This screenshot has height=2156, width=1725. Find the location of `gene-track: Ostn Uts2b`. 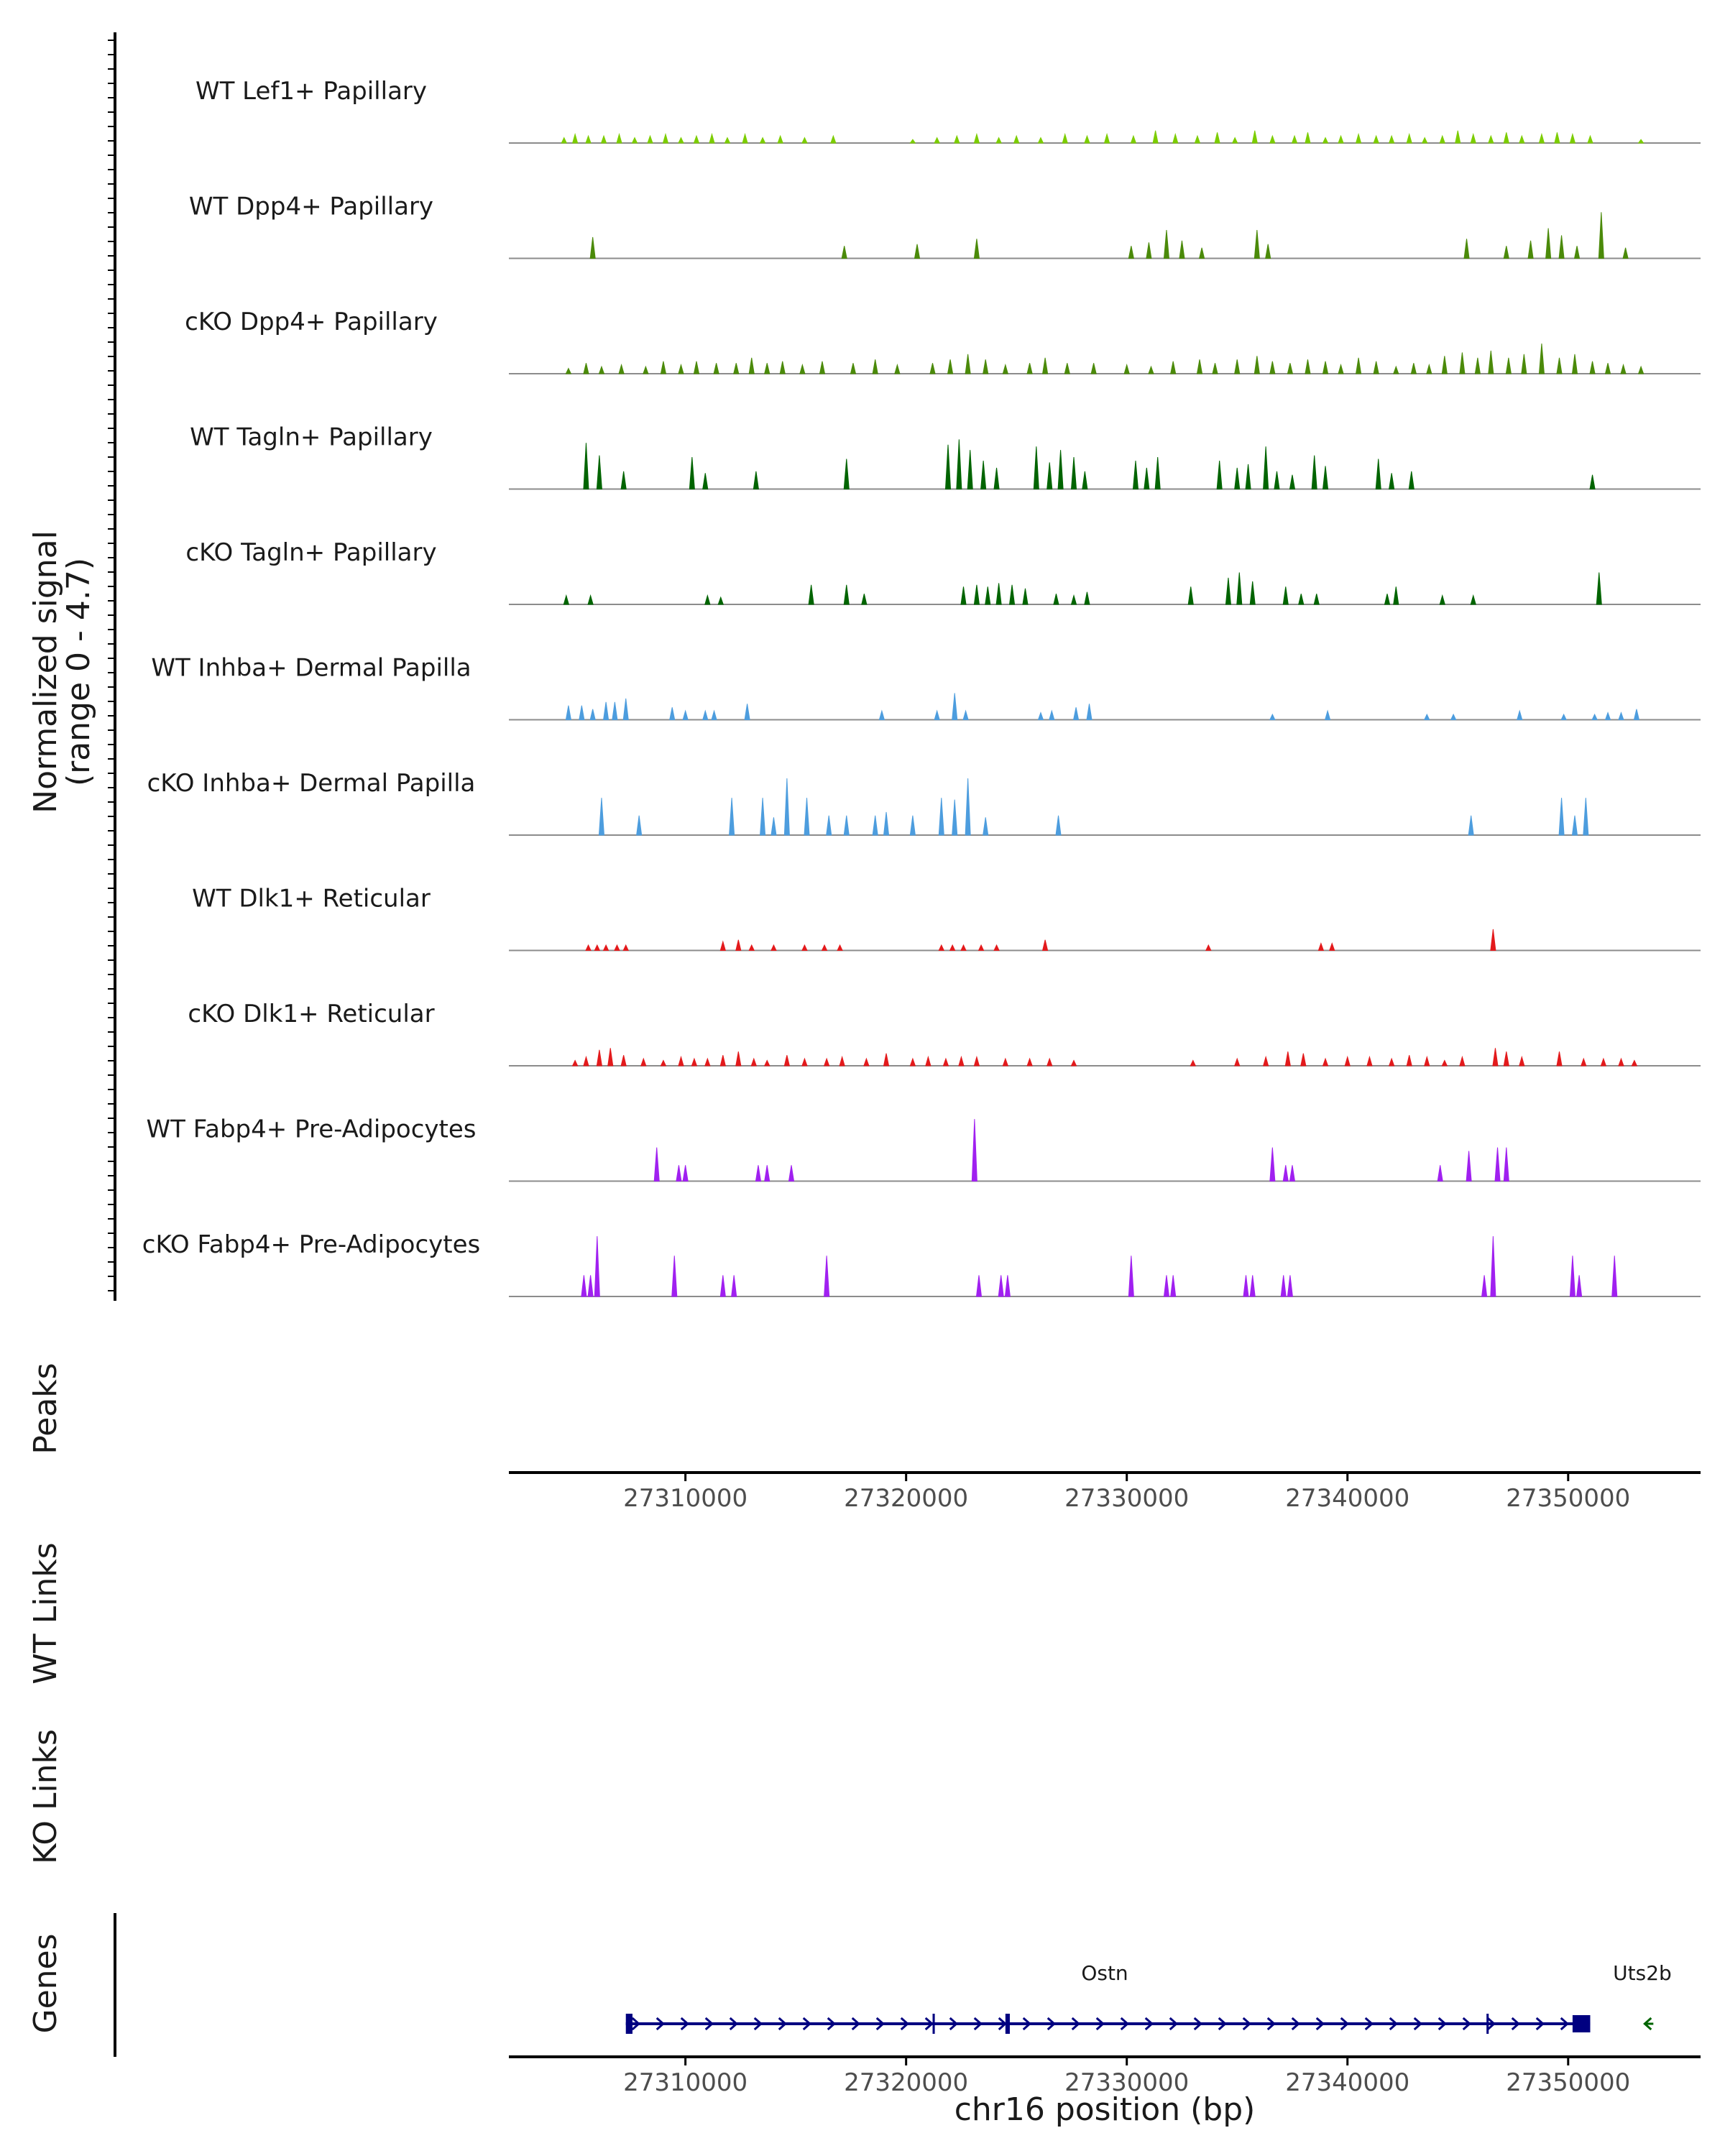

gene-track: Ostn Uts2b is located at coordinates (1148, 1998).